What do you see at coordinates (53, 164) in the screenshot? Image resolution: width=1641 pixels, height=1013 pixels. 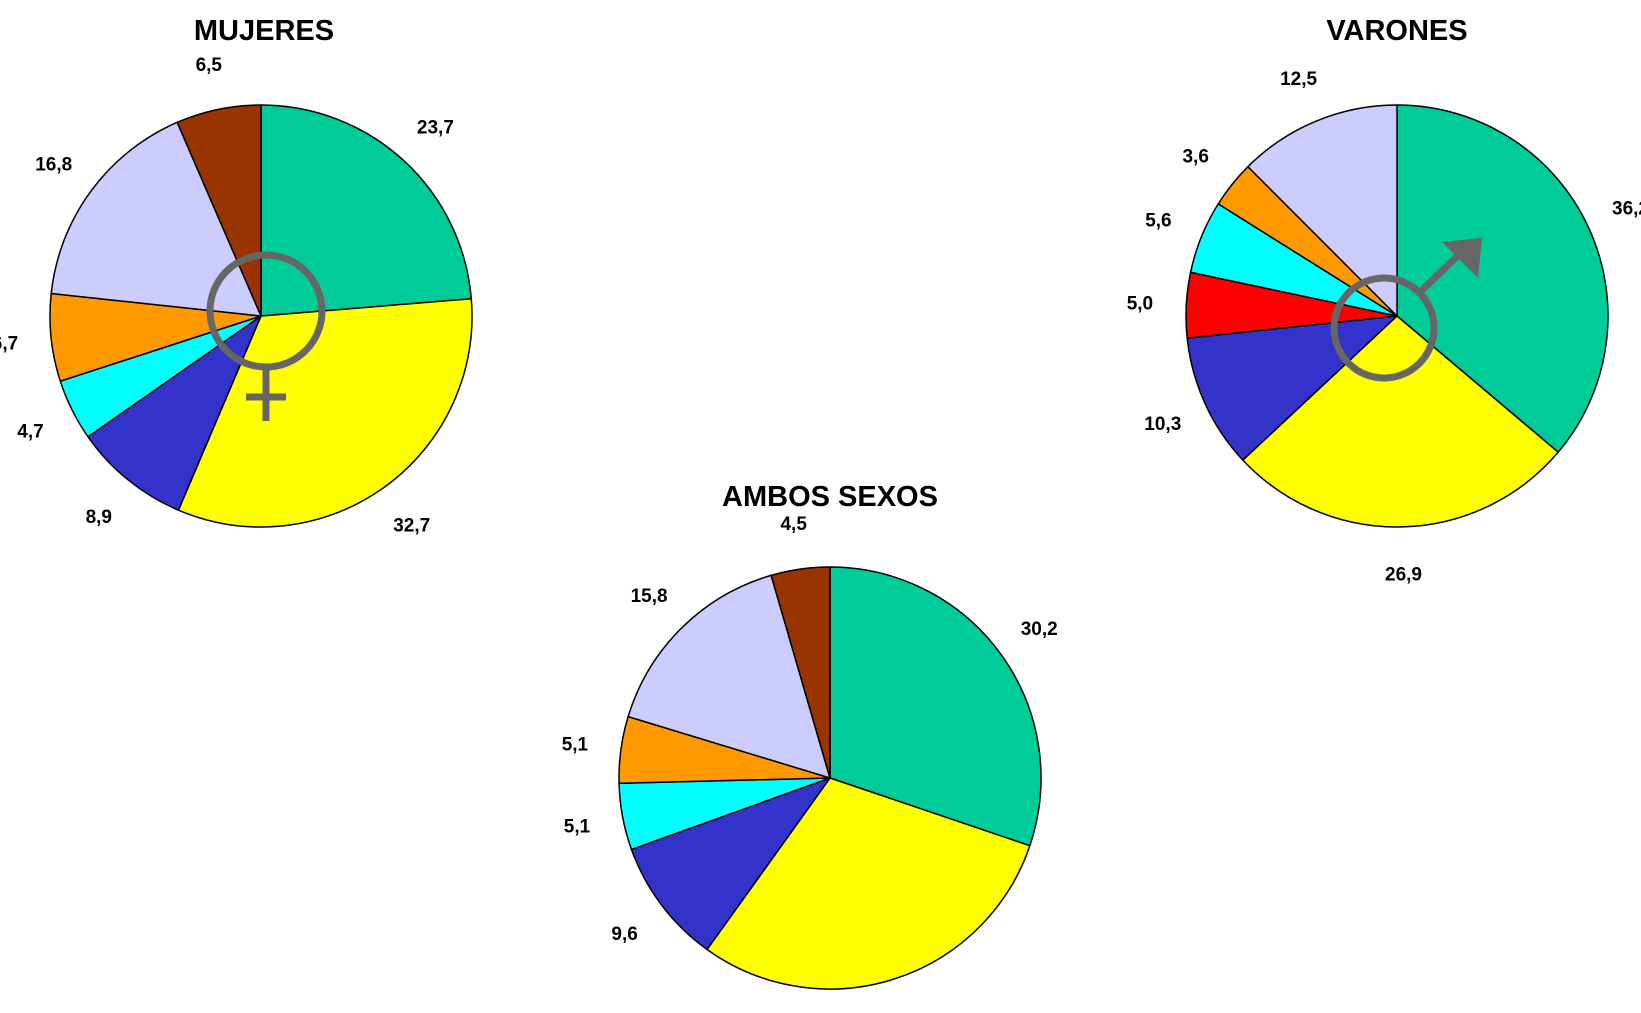 I see `data-label-mujeres-5: 16,8` at bounding box center [53, 164].